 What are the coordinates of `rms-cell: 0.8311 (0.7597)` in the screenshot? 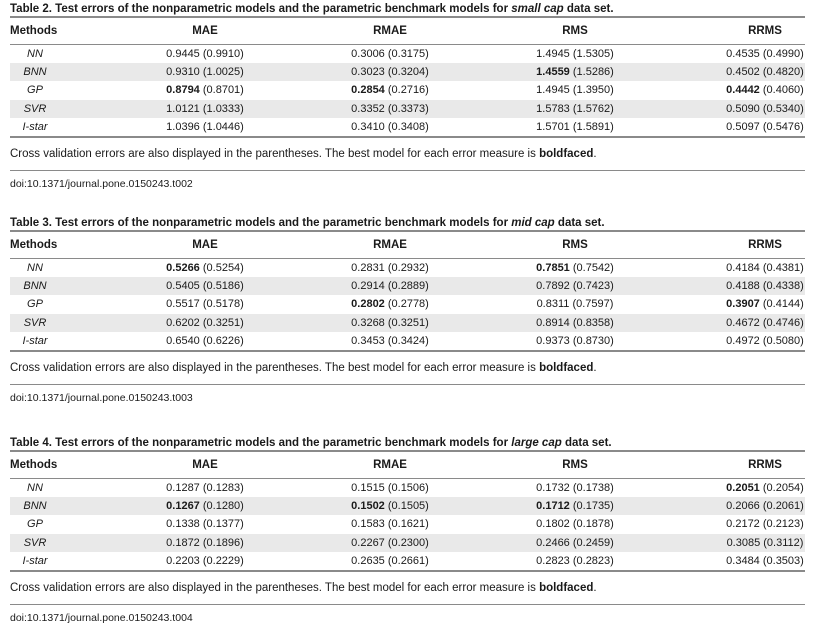 It's located at (575, 304).